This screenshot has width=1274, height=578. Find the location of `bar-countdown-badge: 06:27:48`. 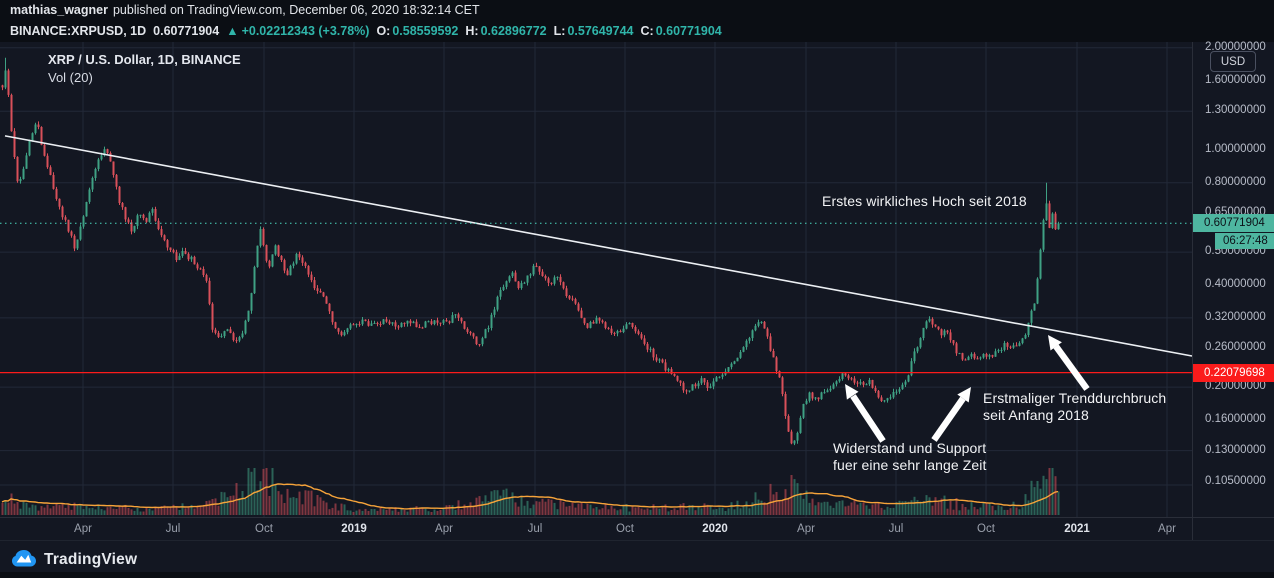

bar-countdown-badge: 06:27:48 is located at coordinates (1244, 240).